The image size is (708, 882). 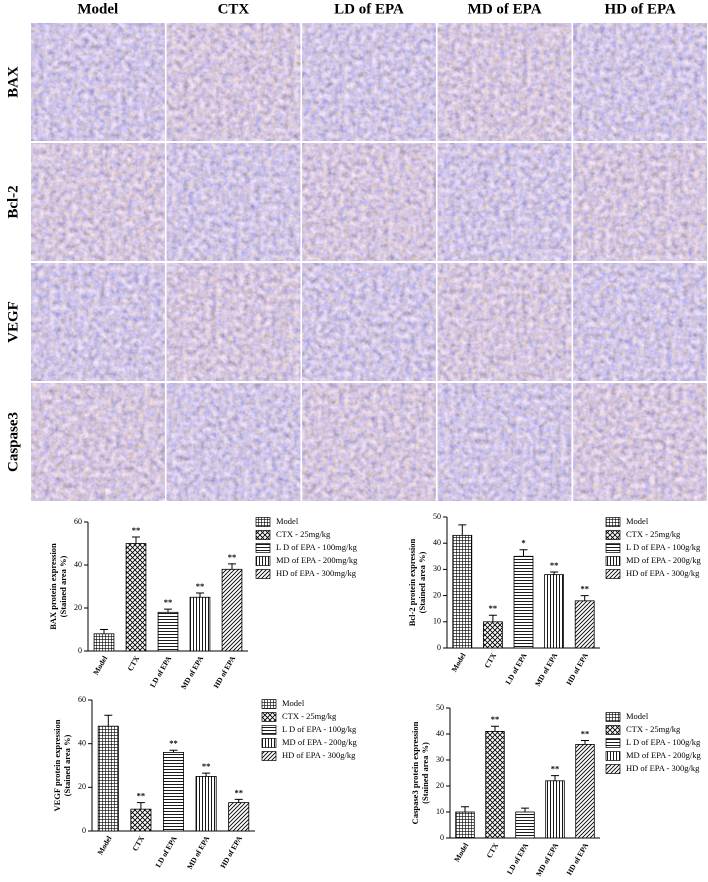 What do you see at coordinates (97, 9) in the screenshot?
I see `column-label: Model` at bounding box center [97, 9].